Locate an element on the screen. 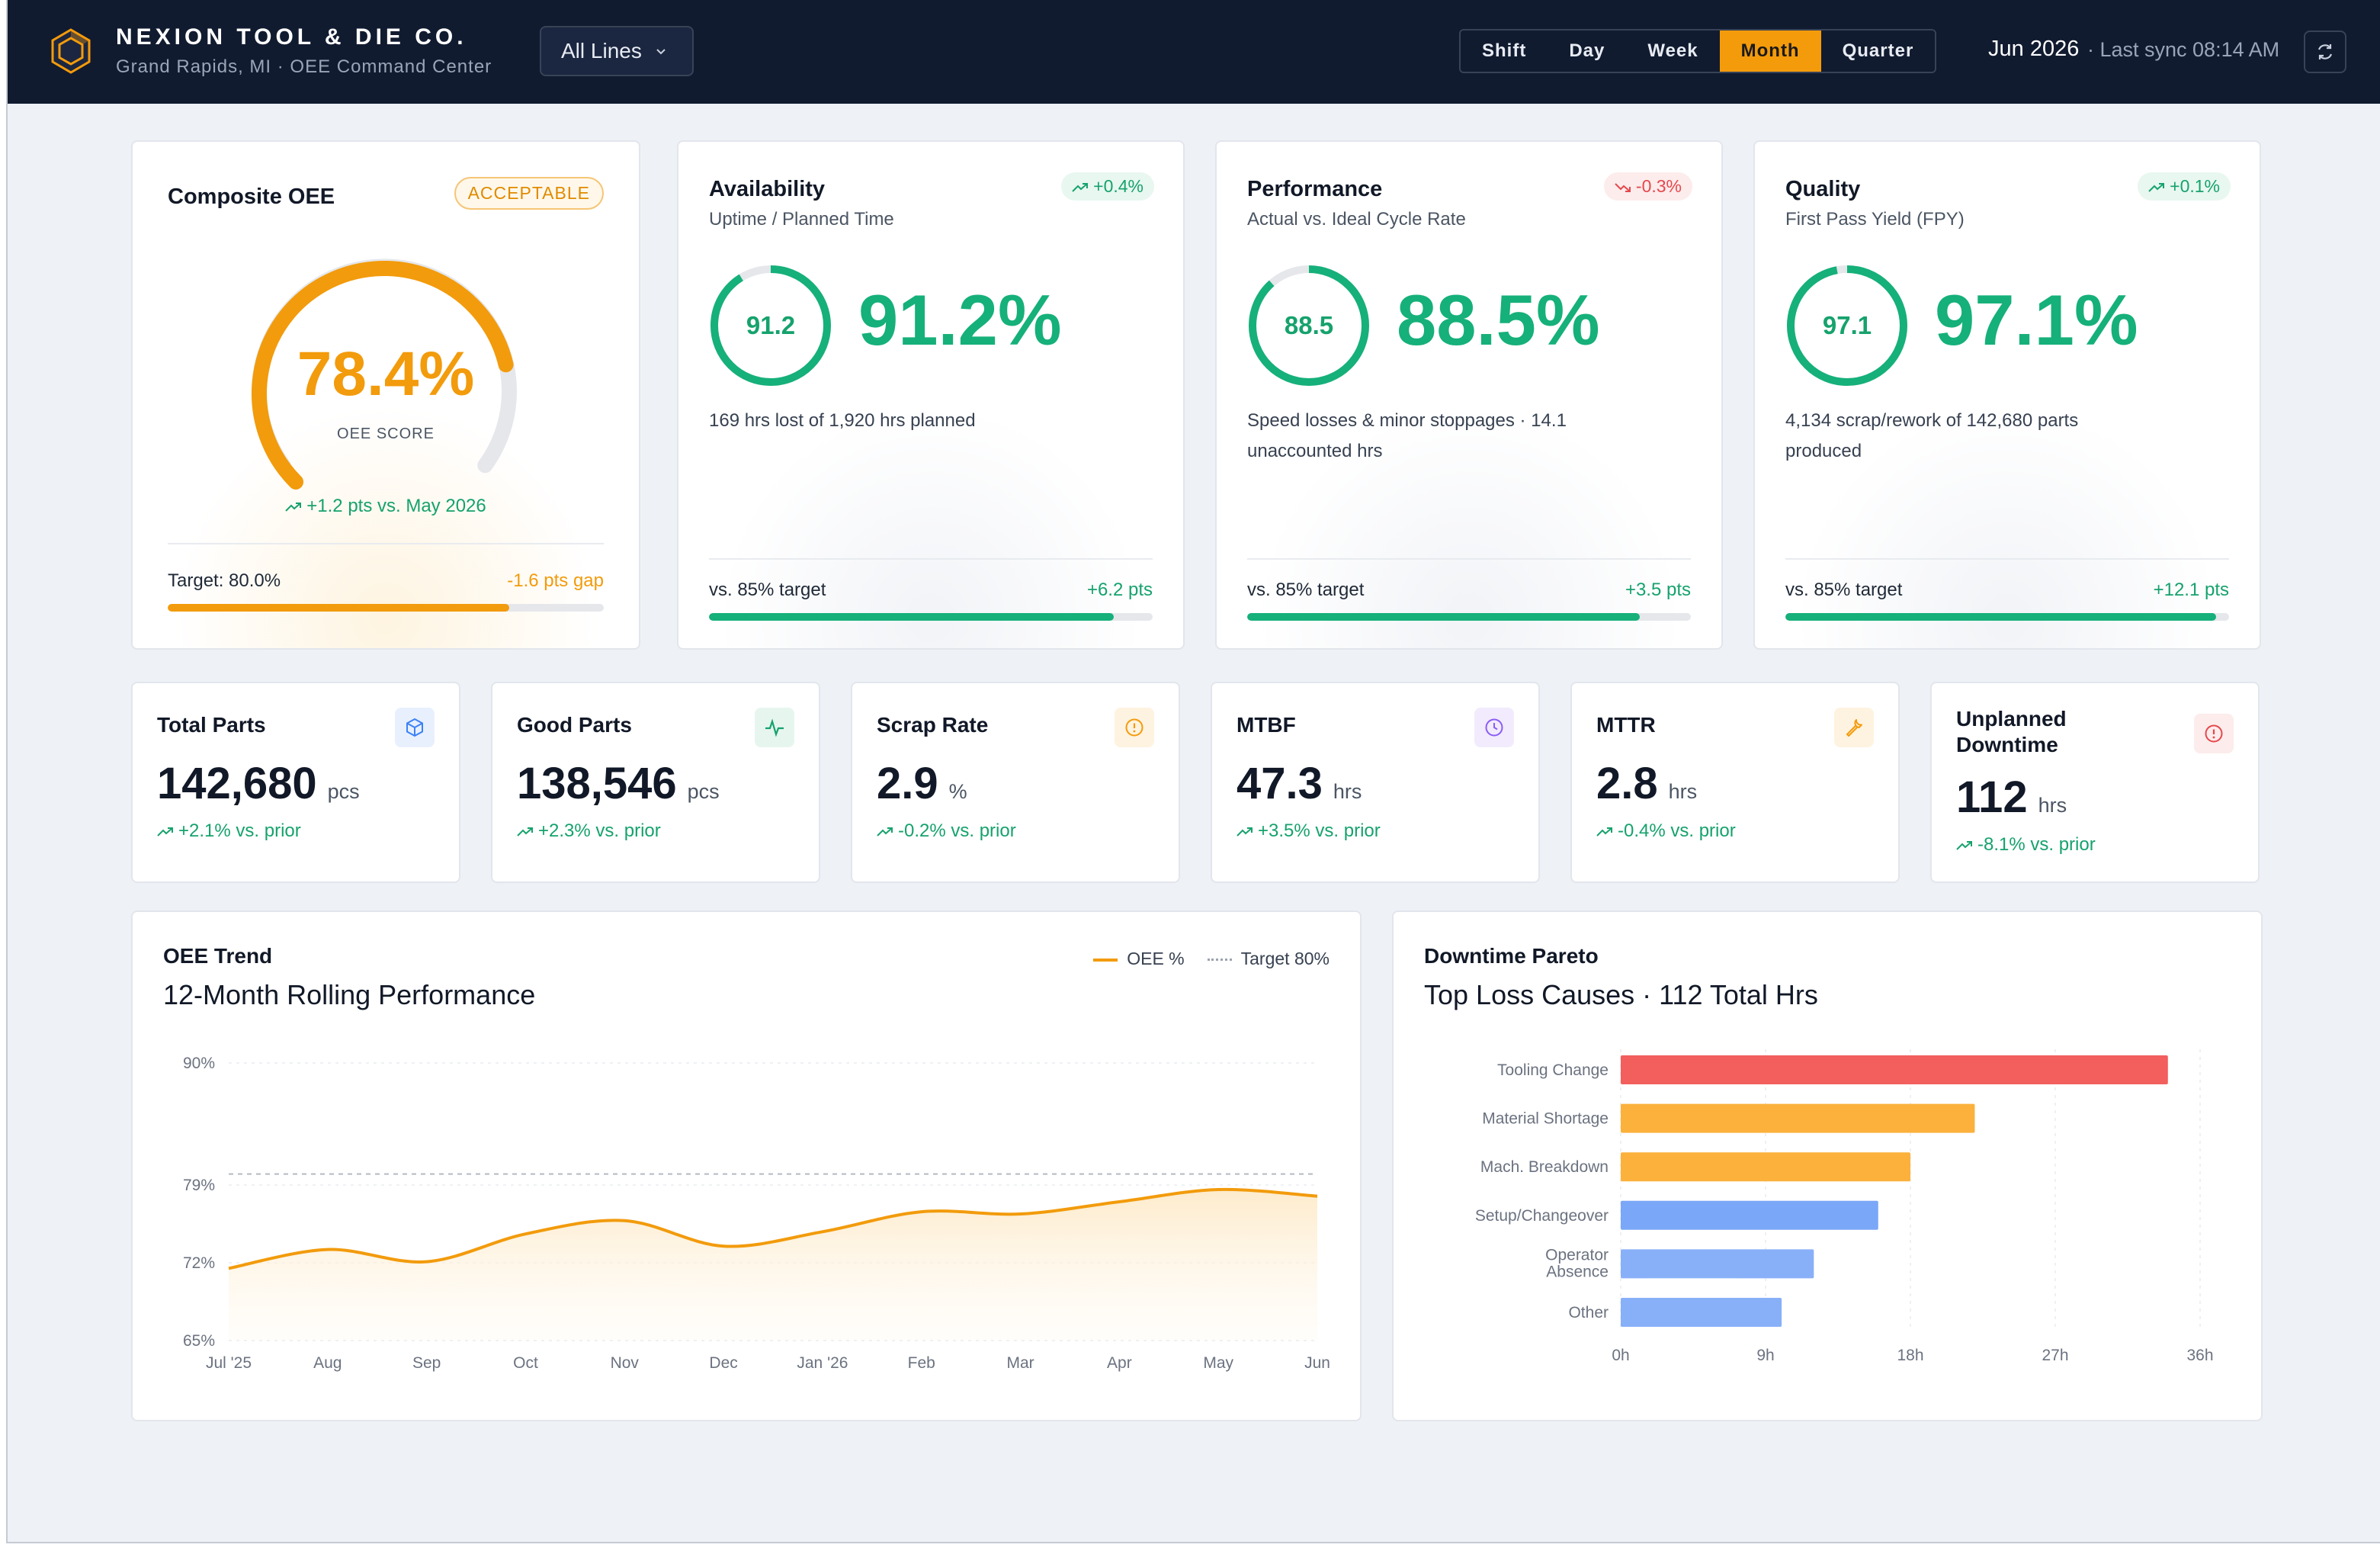  target-progress-track is located at coordinates (386, 608).